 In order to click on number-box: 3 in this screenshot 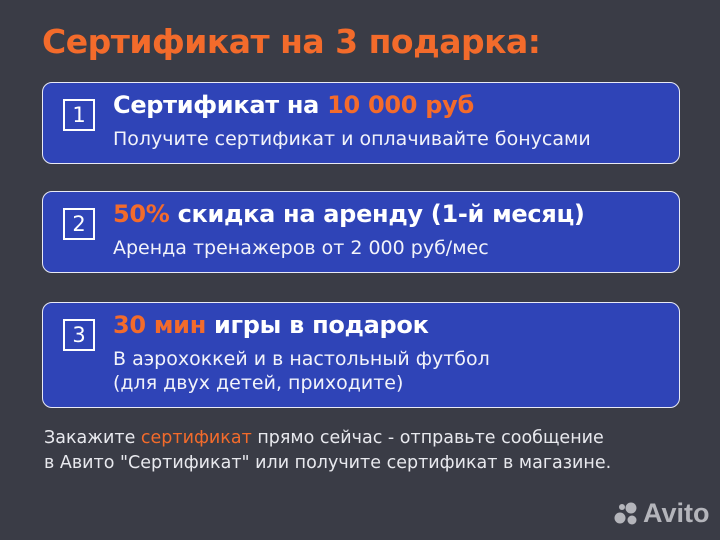, I will do `click(79, 335)`.